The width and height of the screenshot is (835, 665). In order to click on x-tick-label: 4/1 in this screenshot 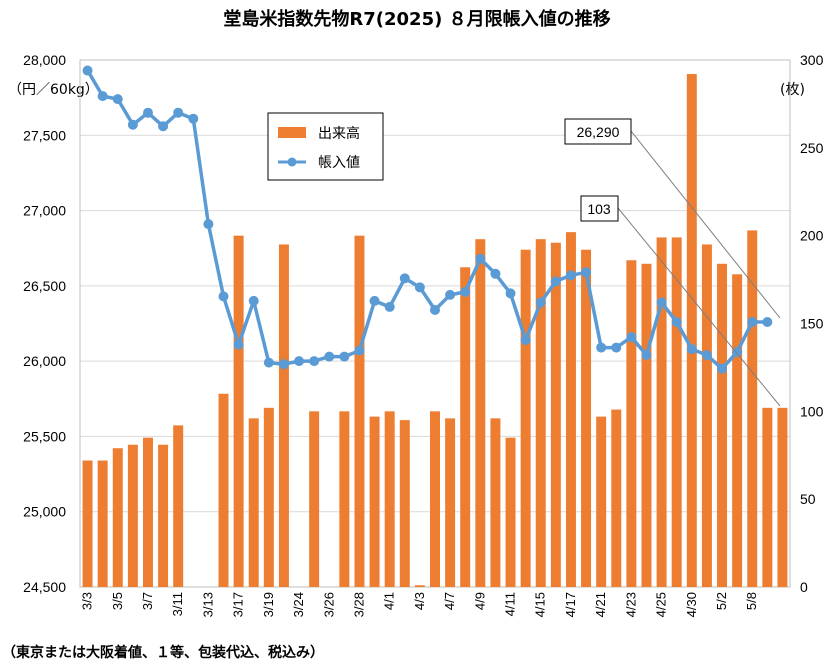, I will do `click(389, 601)`.